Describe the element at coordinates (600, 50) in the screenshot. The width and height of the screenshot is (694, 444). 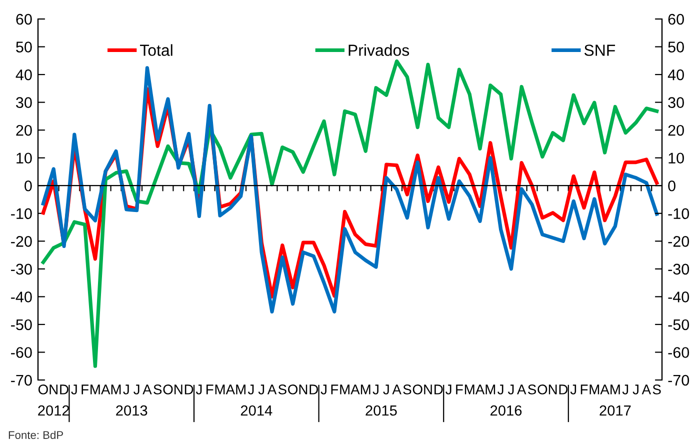
I see `legend-label: SNF` at that location.